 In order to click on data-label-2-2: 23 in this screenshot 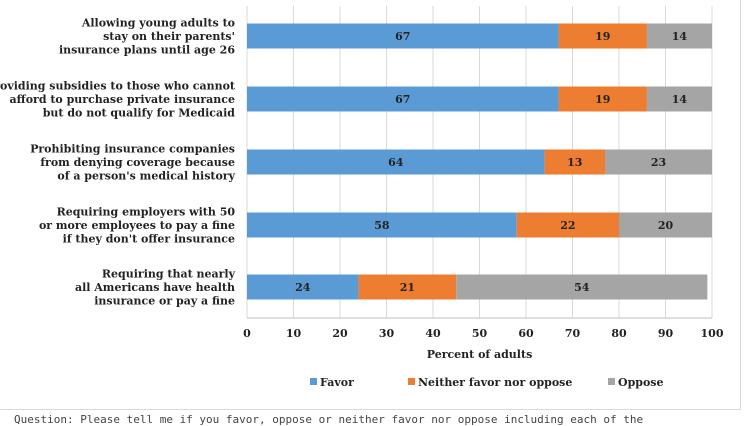, I will do `click(658, 162)`.